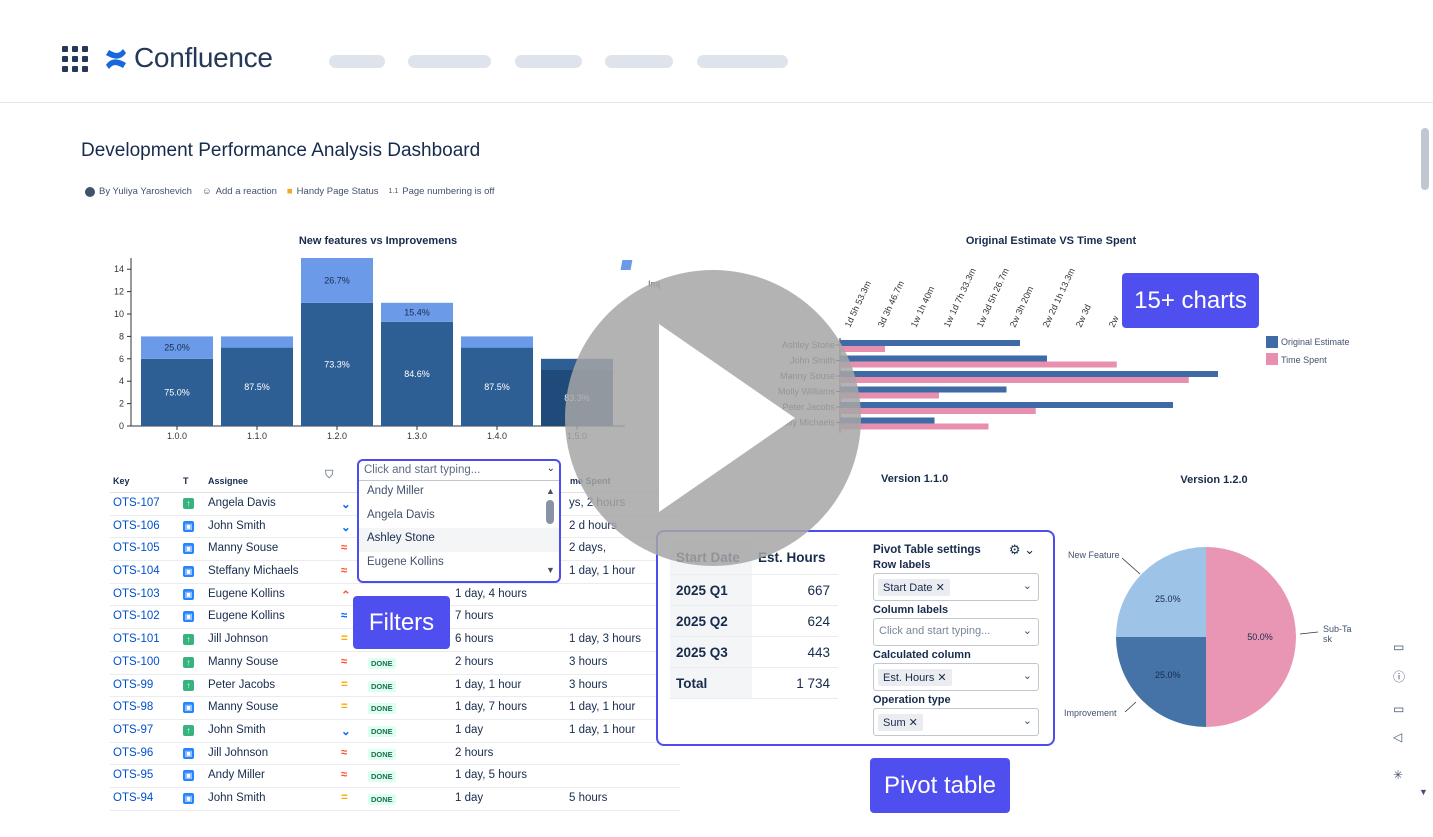 Image resolution: width=1433 pixels, height=837 pixels. I want to click on bar-label: 15.4%, so click(417, 312).